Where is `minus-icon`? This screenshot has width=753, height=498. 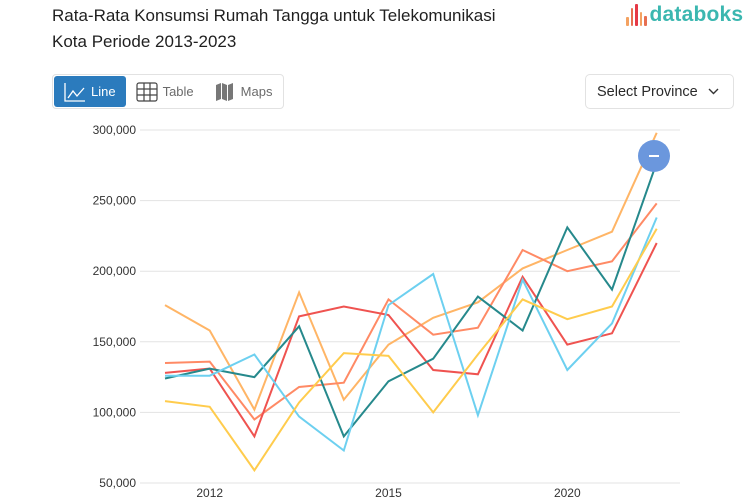 minus-icon is located at coordinates (654, 156).